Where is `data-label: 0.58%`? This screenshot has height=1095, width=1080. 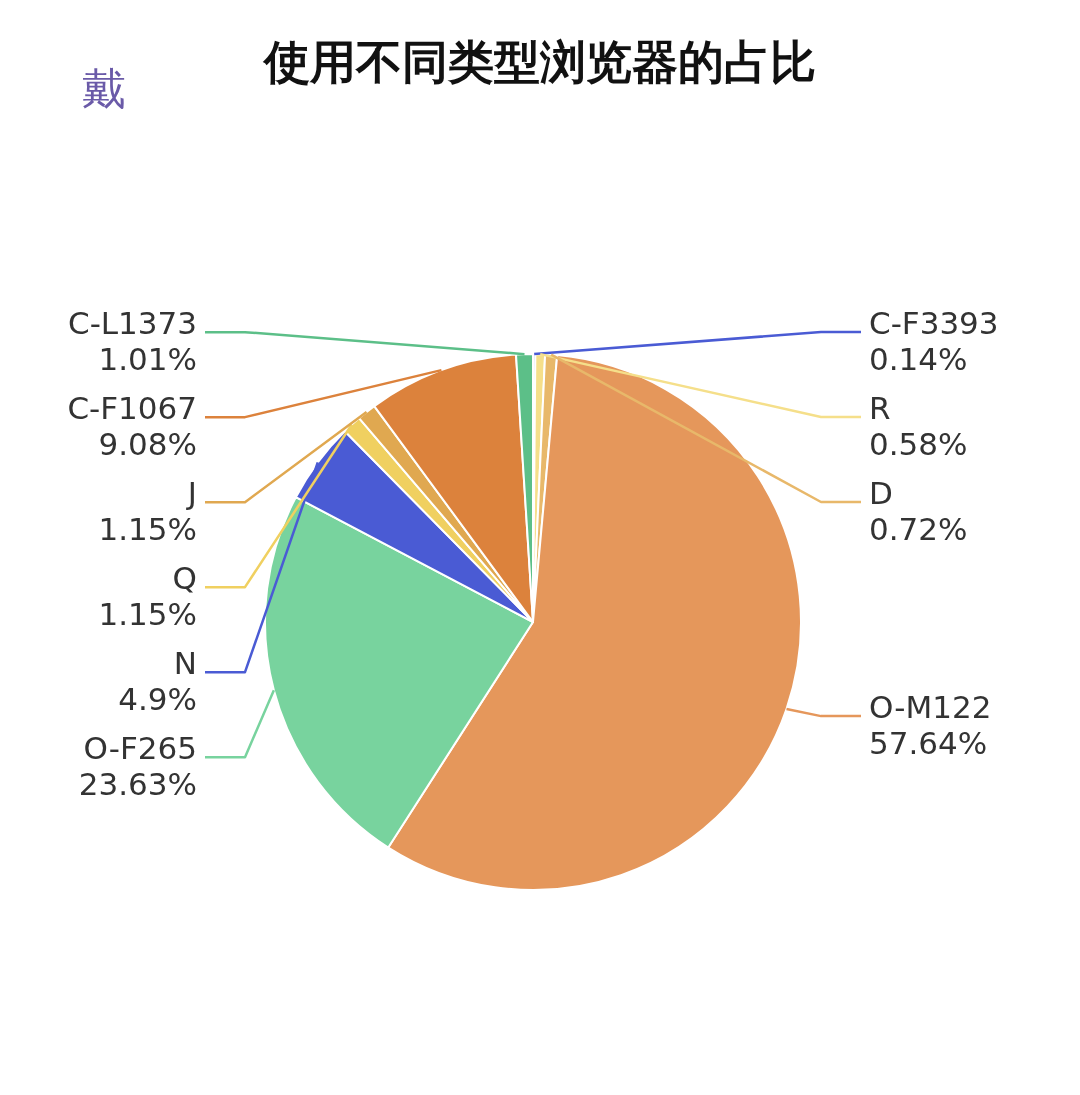 data-label: 0.58% is located at coordinates (918, 444).